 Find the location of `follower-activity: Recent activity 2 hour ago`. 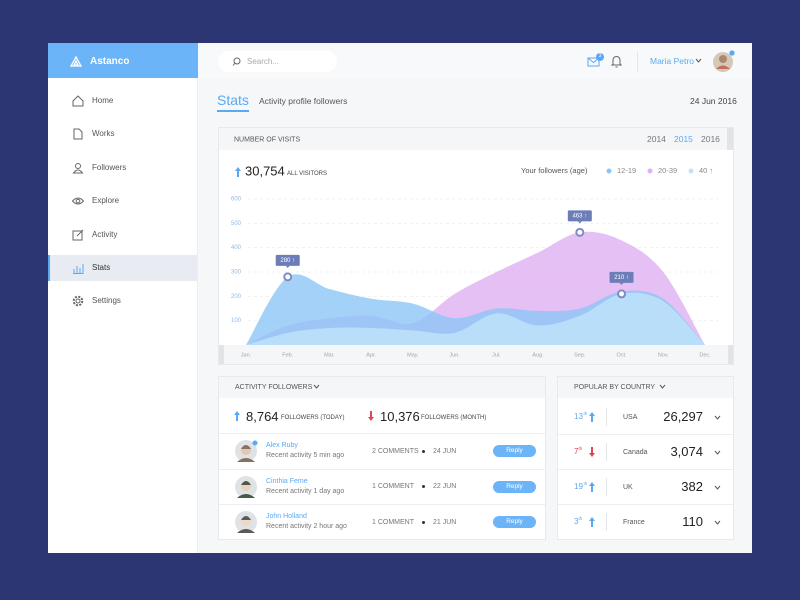

follower-activity: Recent activity 2 hour ago is located at coordinates (306, 526).